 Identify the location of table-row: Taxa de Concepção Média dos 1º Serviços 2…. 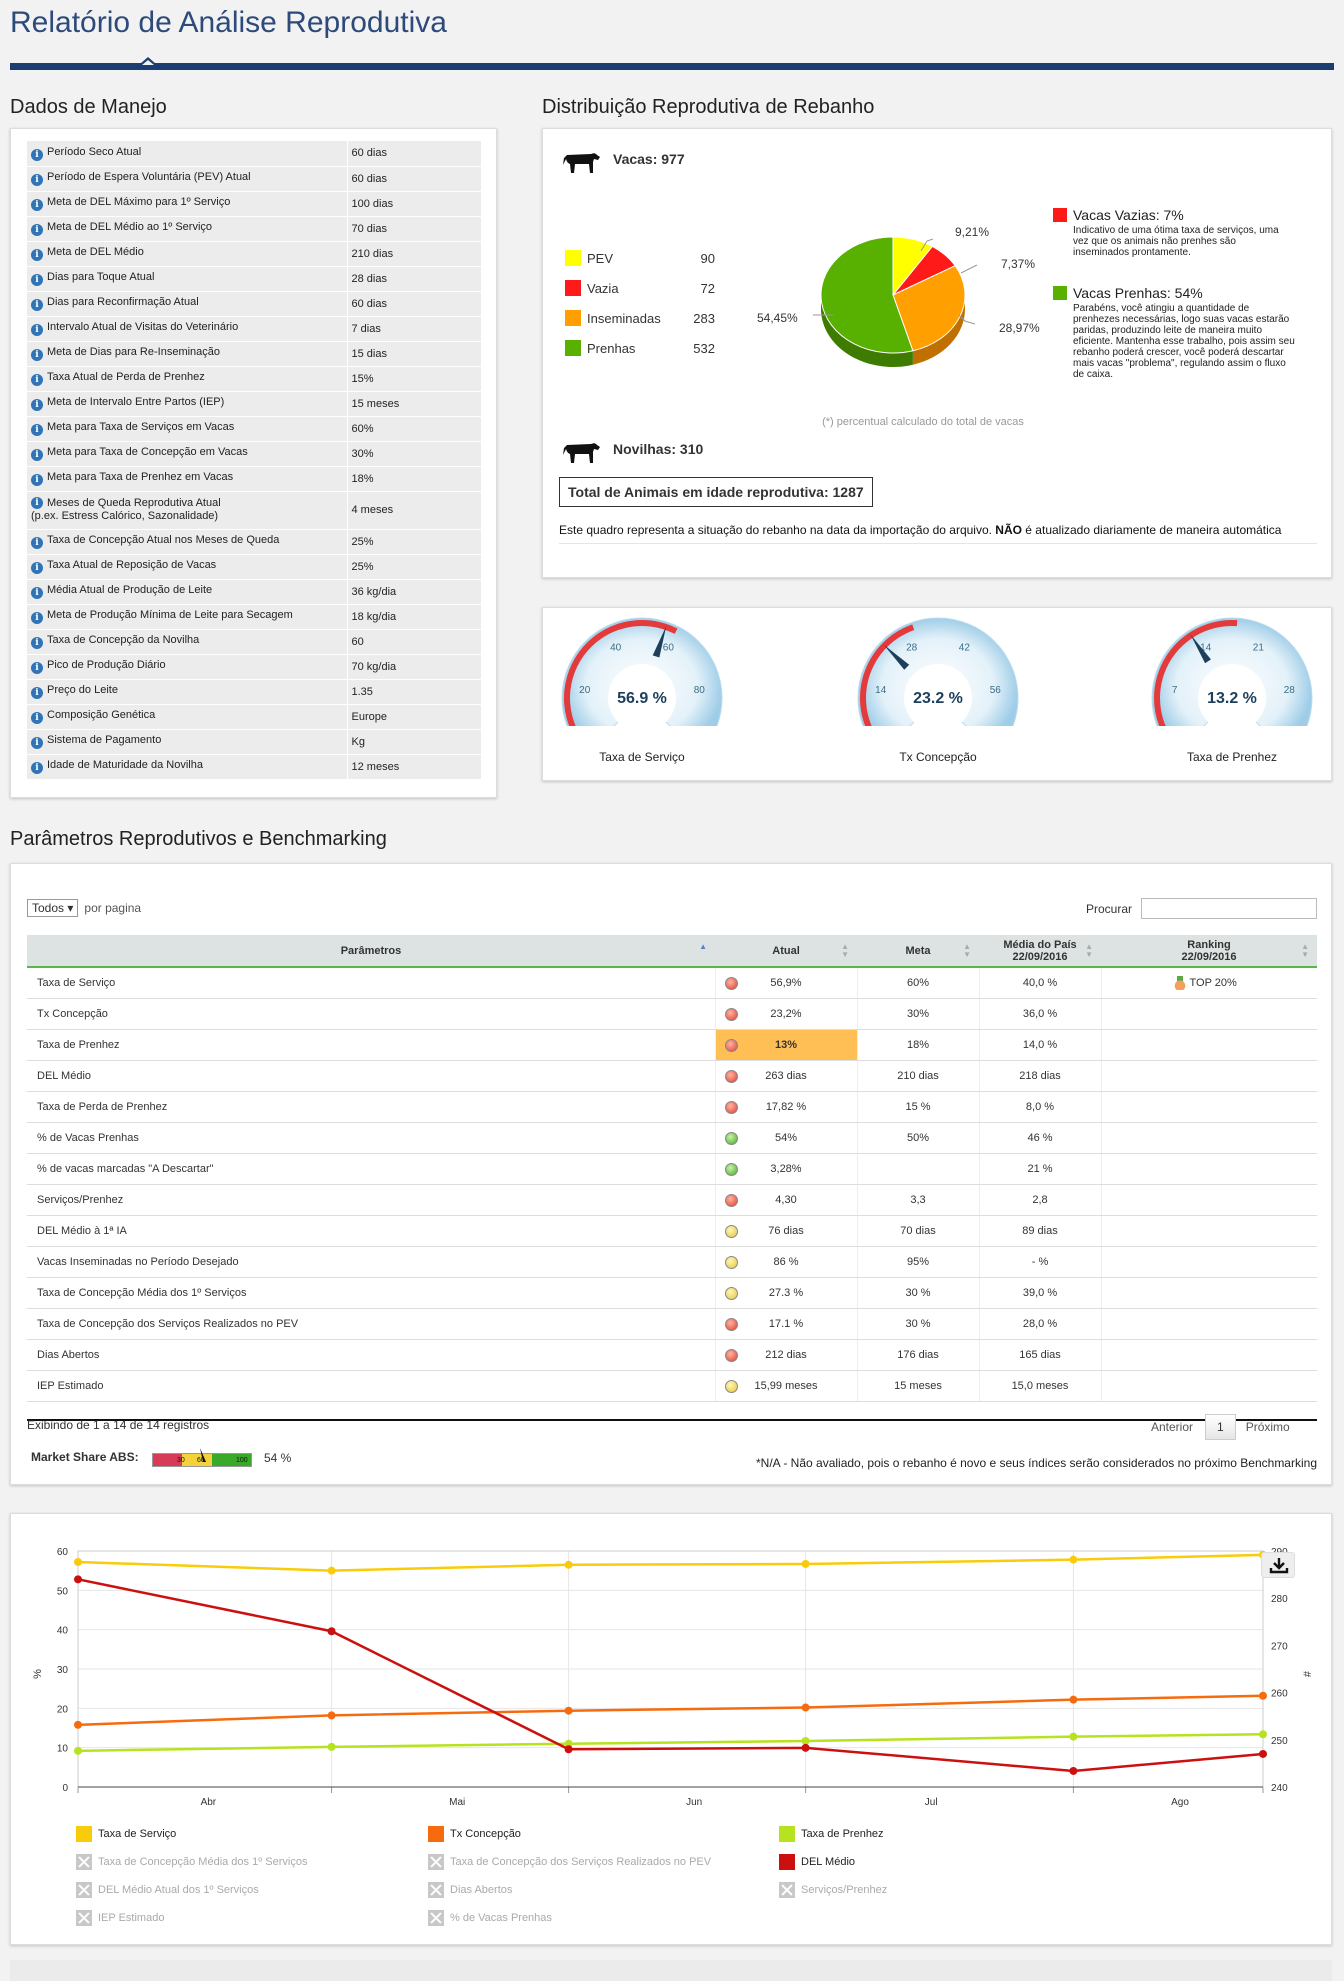
(672, 1293).